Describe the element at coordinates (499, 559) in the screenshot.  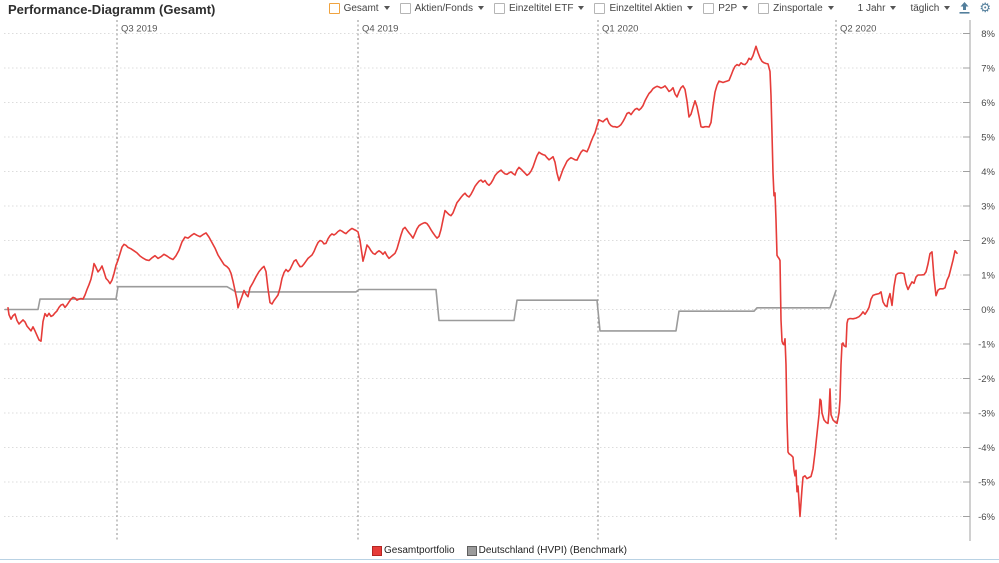
I see `bottom-divider` at that location.